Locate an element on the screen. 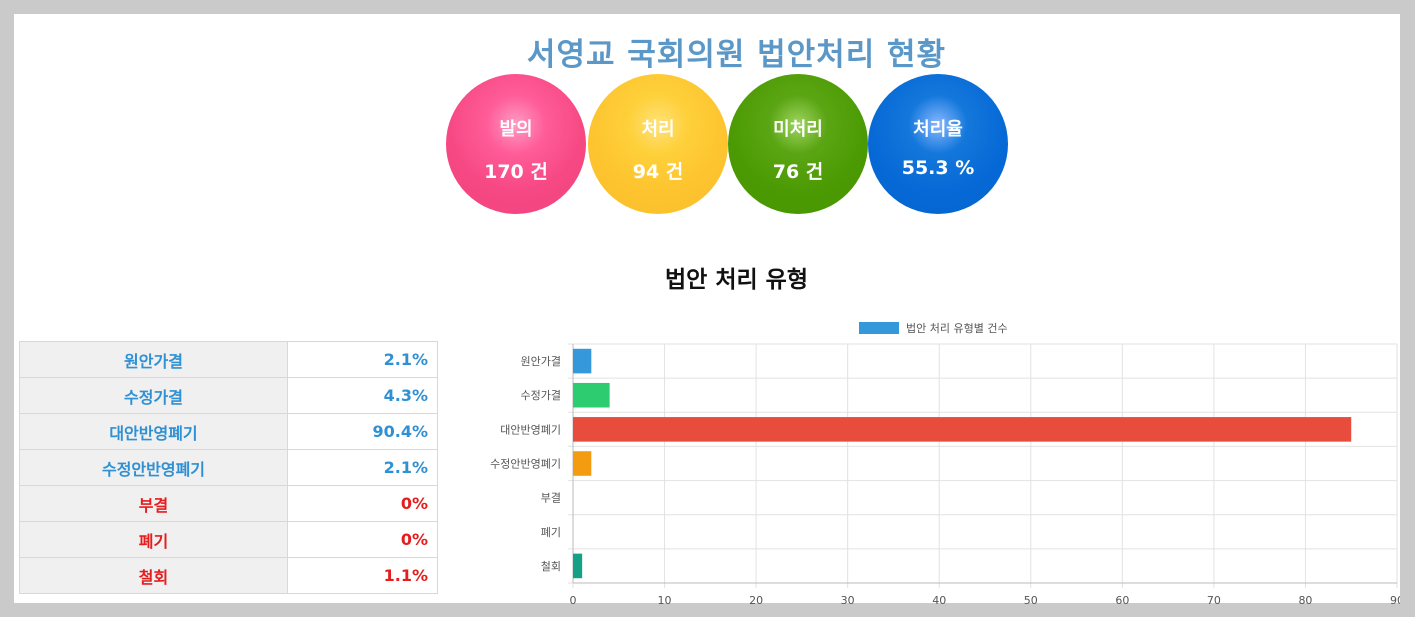 The width and height of the screenshot is (1415, 617). x-tick-label: 50 is located at coordinates (1031, 599).